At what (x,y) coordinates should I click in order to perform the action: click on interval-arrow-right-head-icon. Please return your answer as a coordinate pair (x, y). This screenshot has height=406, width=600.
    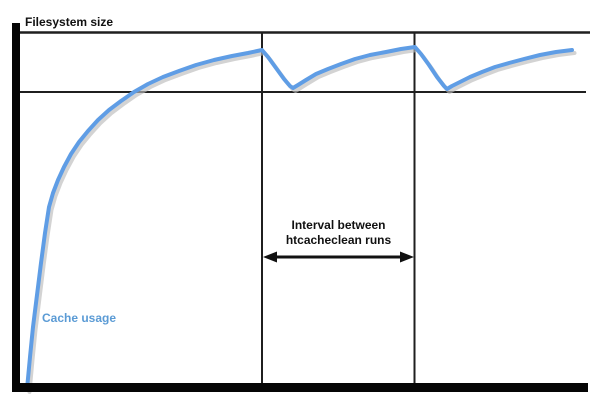
    Looking at the image, I should click on (407, 257).